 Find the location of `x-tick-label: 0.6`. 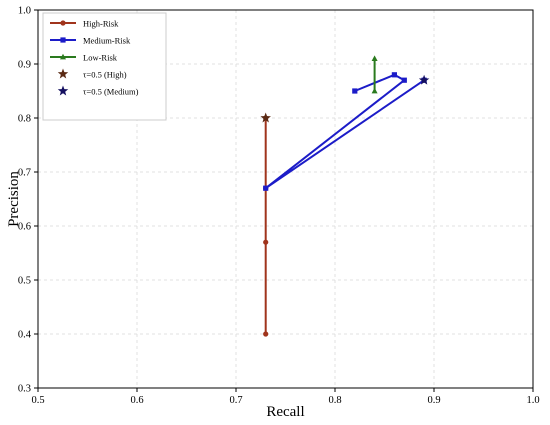

x-tick-label: 0.6 is located at coordinates (136, 400).